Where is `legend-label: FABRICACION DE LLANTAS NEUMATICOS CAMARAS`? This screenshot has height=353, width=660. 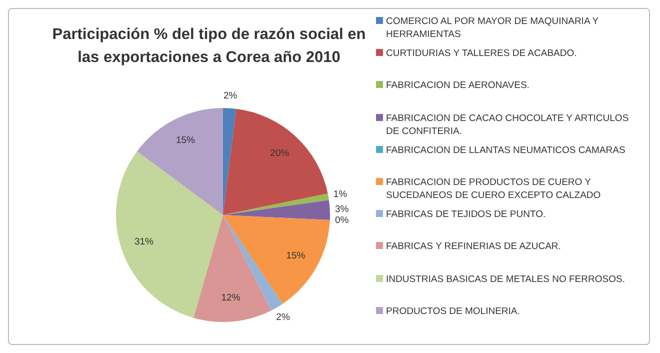 legend-label: FABRICACION DE LLANTAS NEUMATICOS CAMARAS is located at coordinates (506, 150).